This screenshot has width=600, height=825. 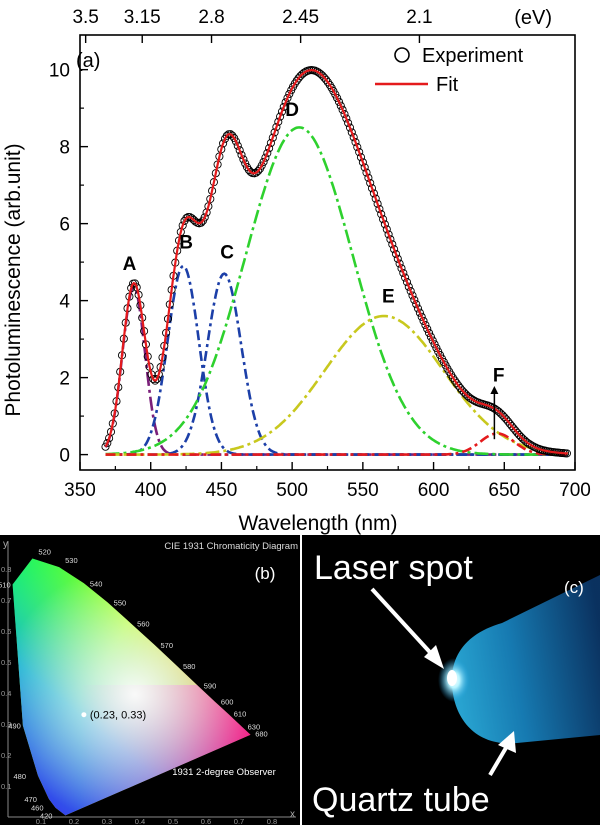 What do you see at coordinates (5, 585) in the screenshot?
I see `wavelength-label-510: 510` at bounding box center [5, 585].